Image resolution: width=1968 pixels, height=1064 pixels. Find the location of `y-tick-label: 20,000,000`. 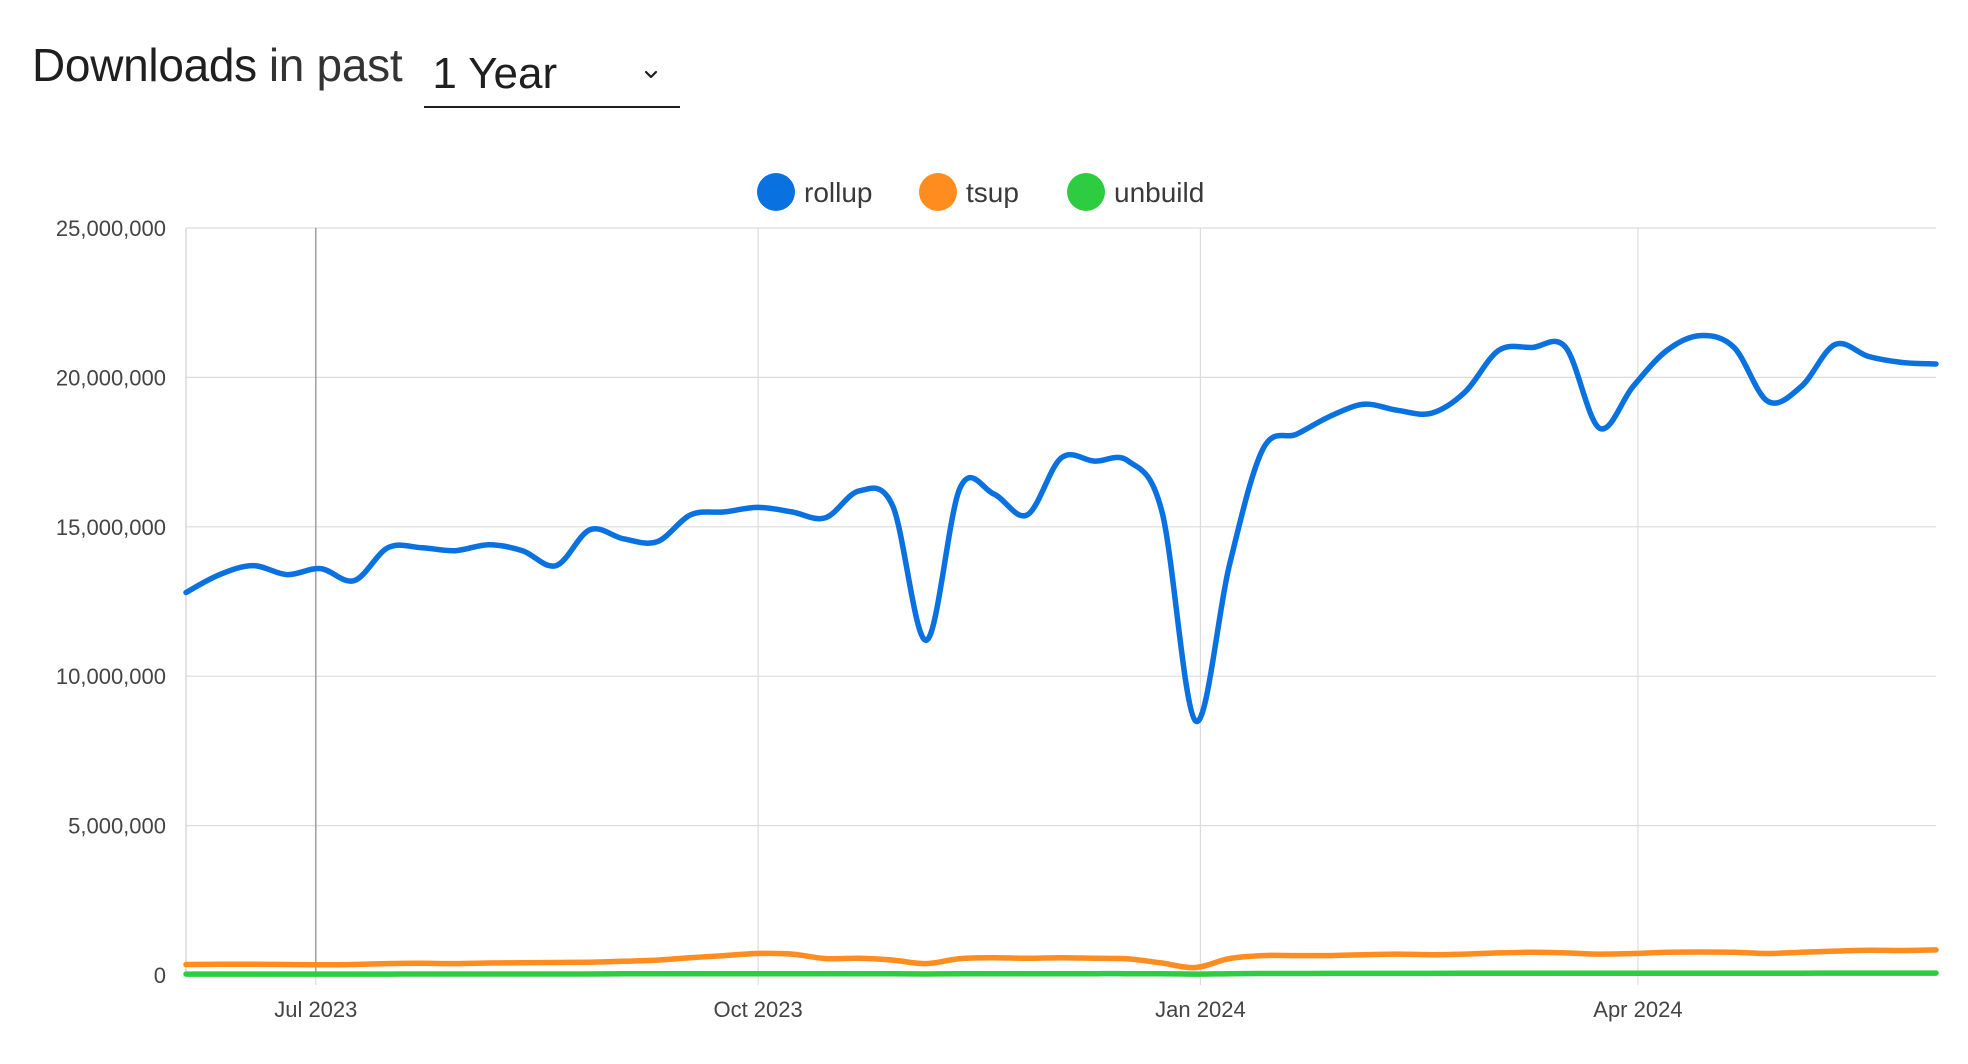

y-tick-label: 20,000,000 is located at coordinates (111, 377).